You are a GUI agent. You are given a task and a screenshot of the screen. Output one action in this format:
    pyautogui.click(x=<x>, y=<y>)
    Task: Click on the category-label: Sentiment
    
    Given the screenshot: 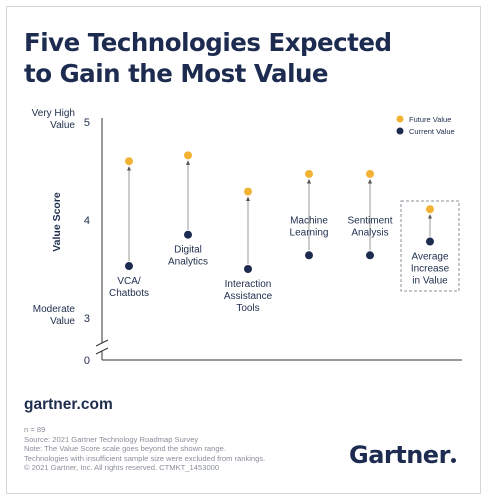 What is the action you would take?
    pyautogui.click(x=369, y=220)
    